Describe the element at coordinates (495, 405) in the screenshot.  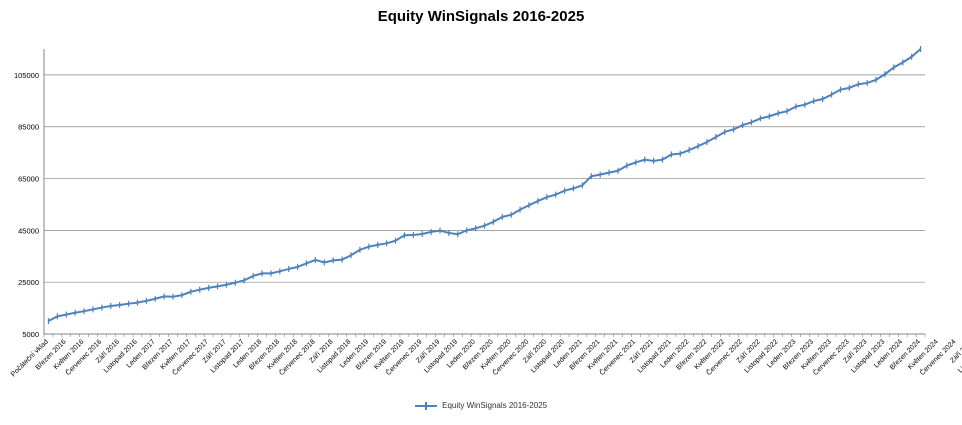
I see `legend-label: Equity WinSignals 2016-2025` at that location.